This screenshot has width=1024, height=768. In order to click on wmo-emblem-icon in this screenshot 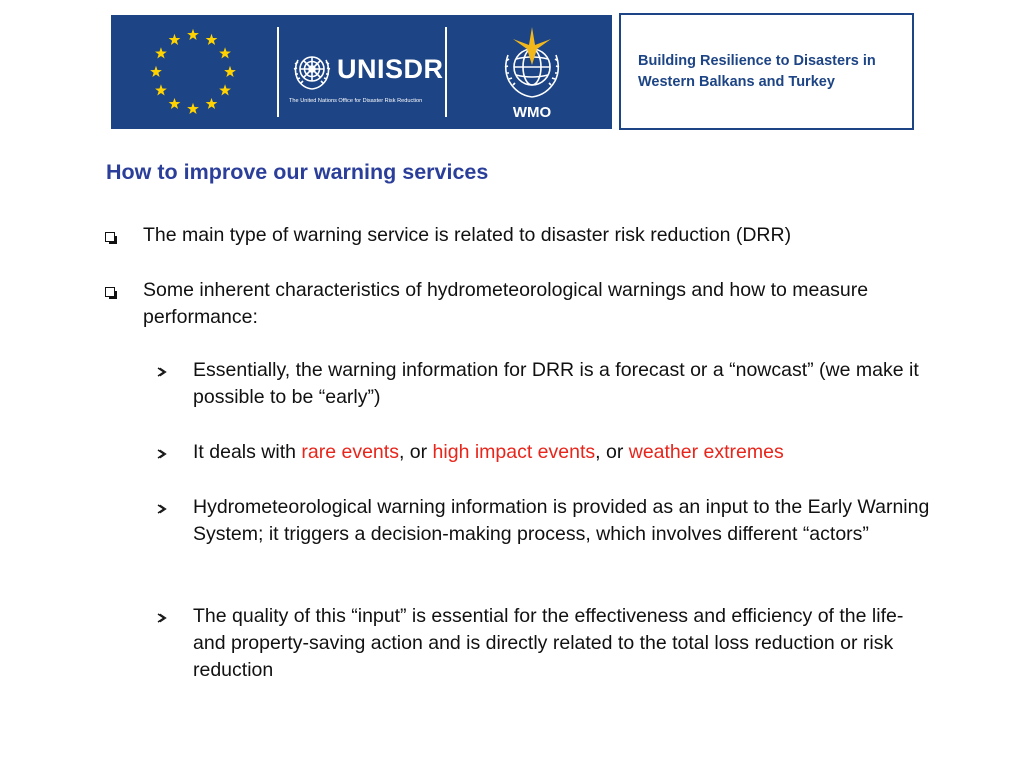, I will do `click(532, 62)`.